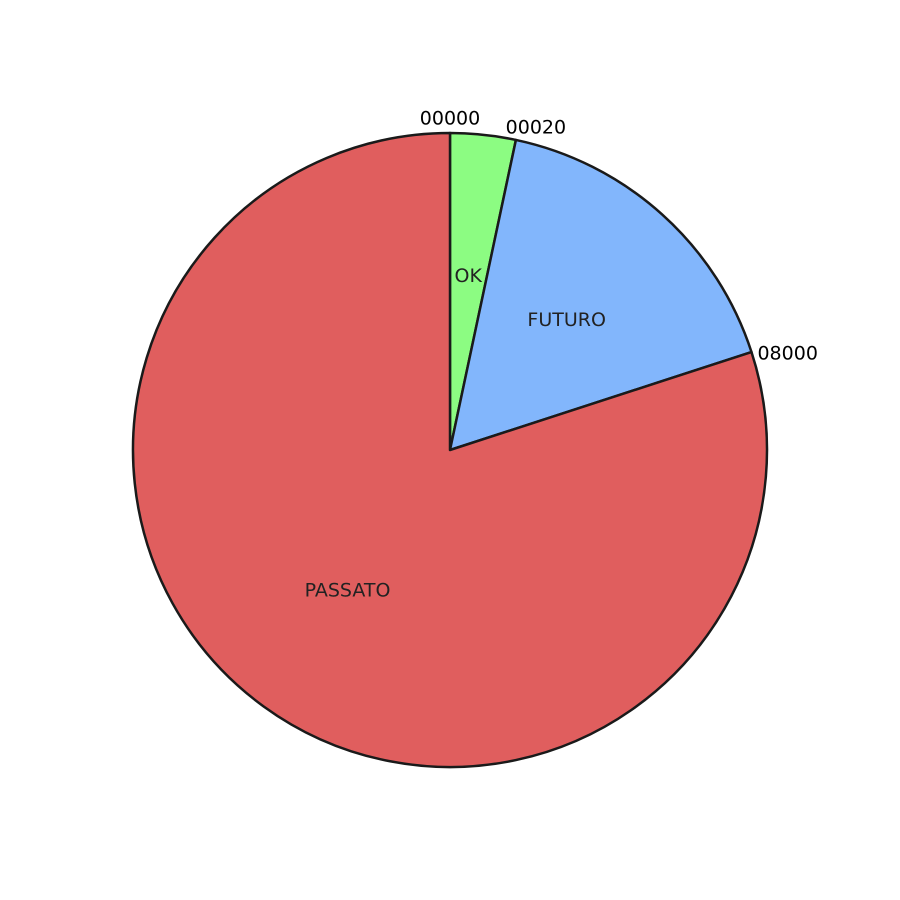  Describe the element at coordinates (450, 119) in the screenshot. I see `boundary-label-0: 00000` at that location.